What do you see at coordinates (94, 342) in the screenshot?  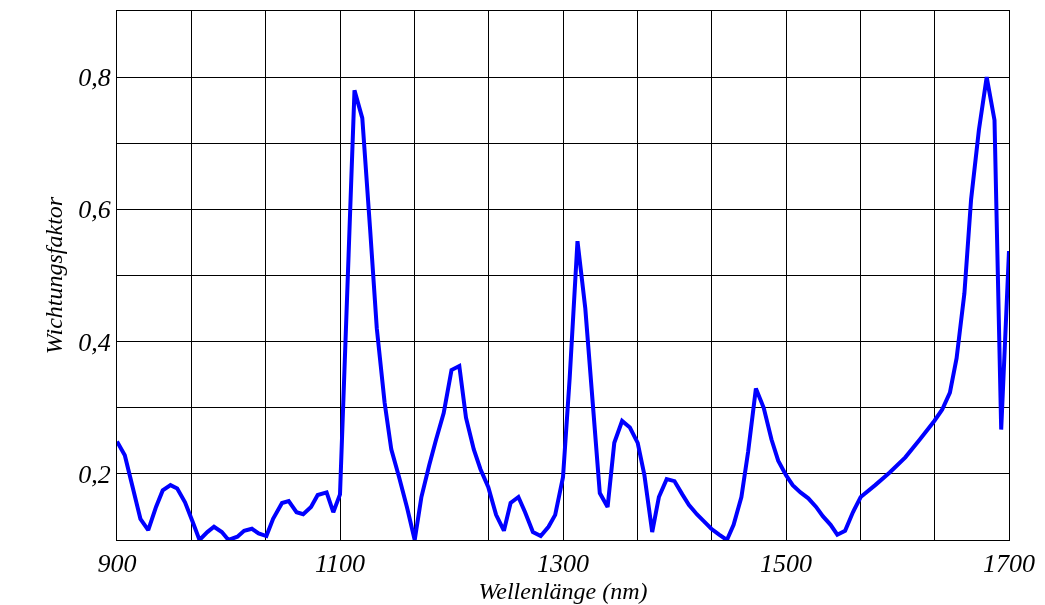 I see `y-tick-label: 0,4` at bounding box center [94, 342].